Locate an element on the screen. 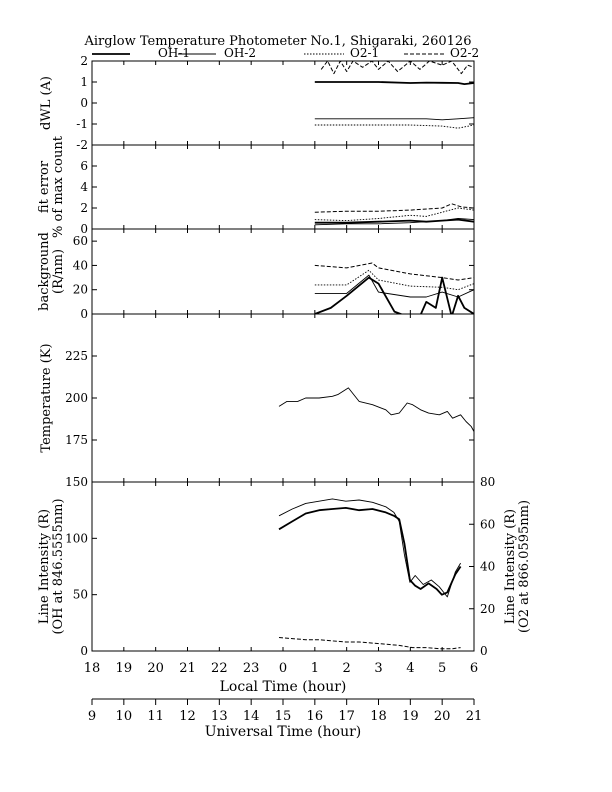  ut-tick-label: 18 is located at coordinates (378, 716).